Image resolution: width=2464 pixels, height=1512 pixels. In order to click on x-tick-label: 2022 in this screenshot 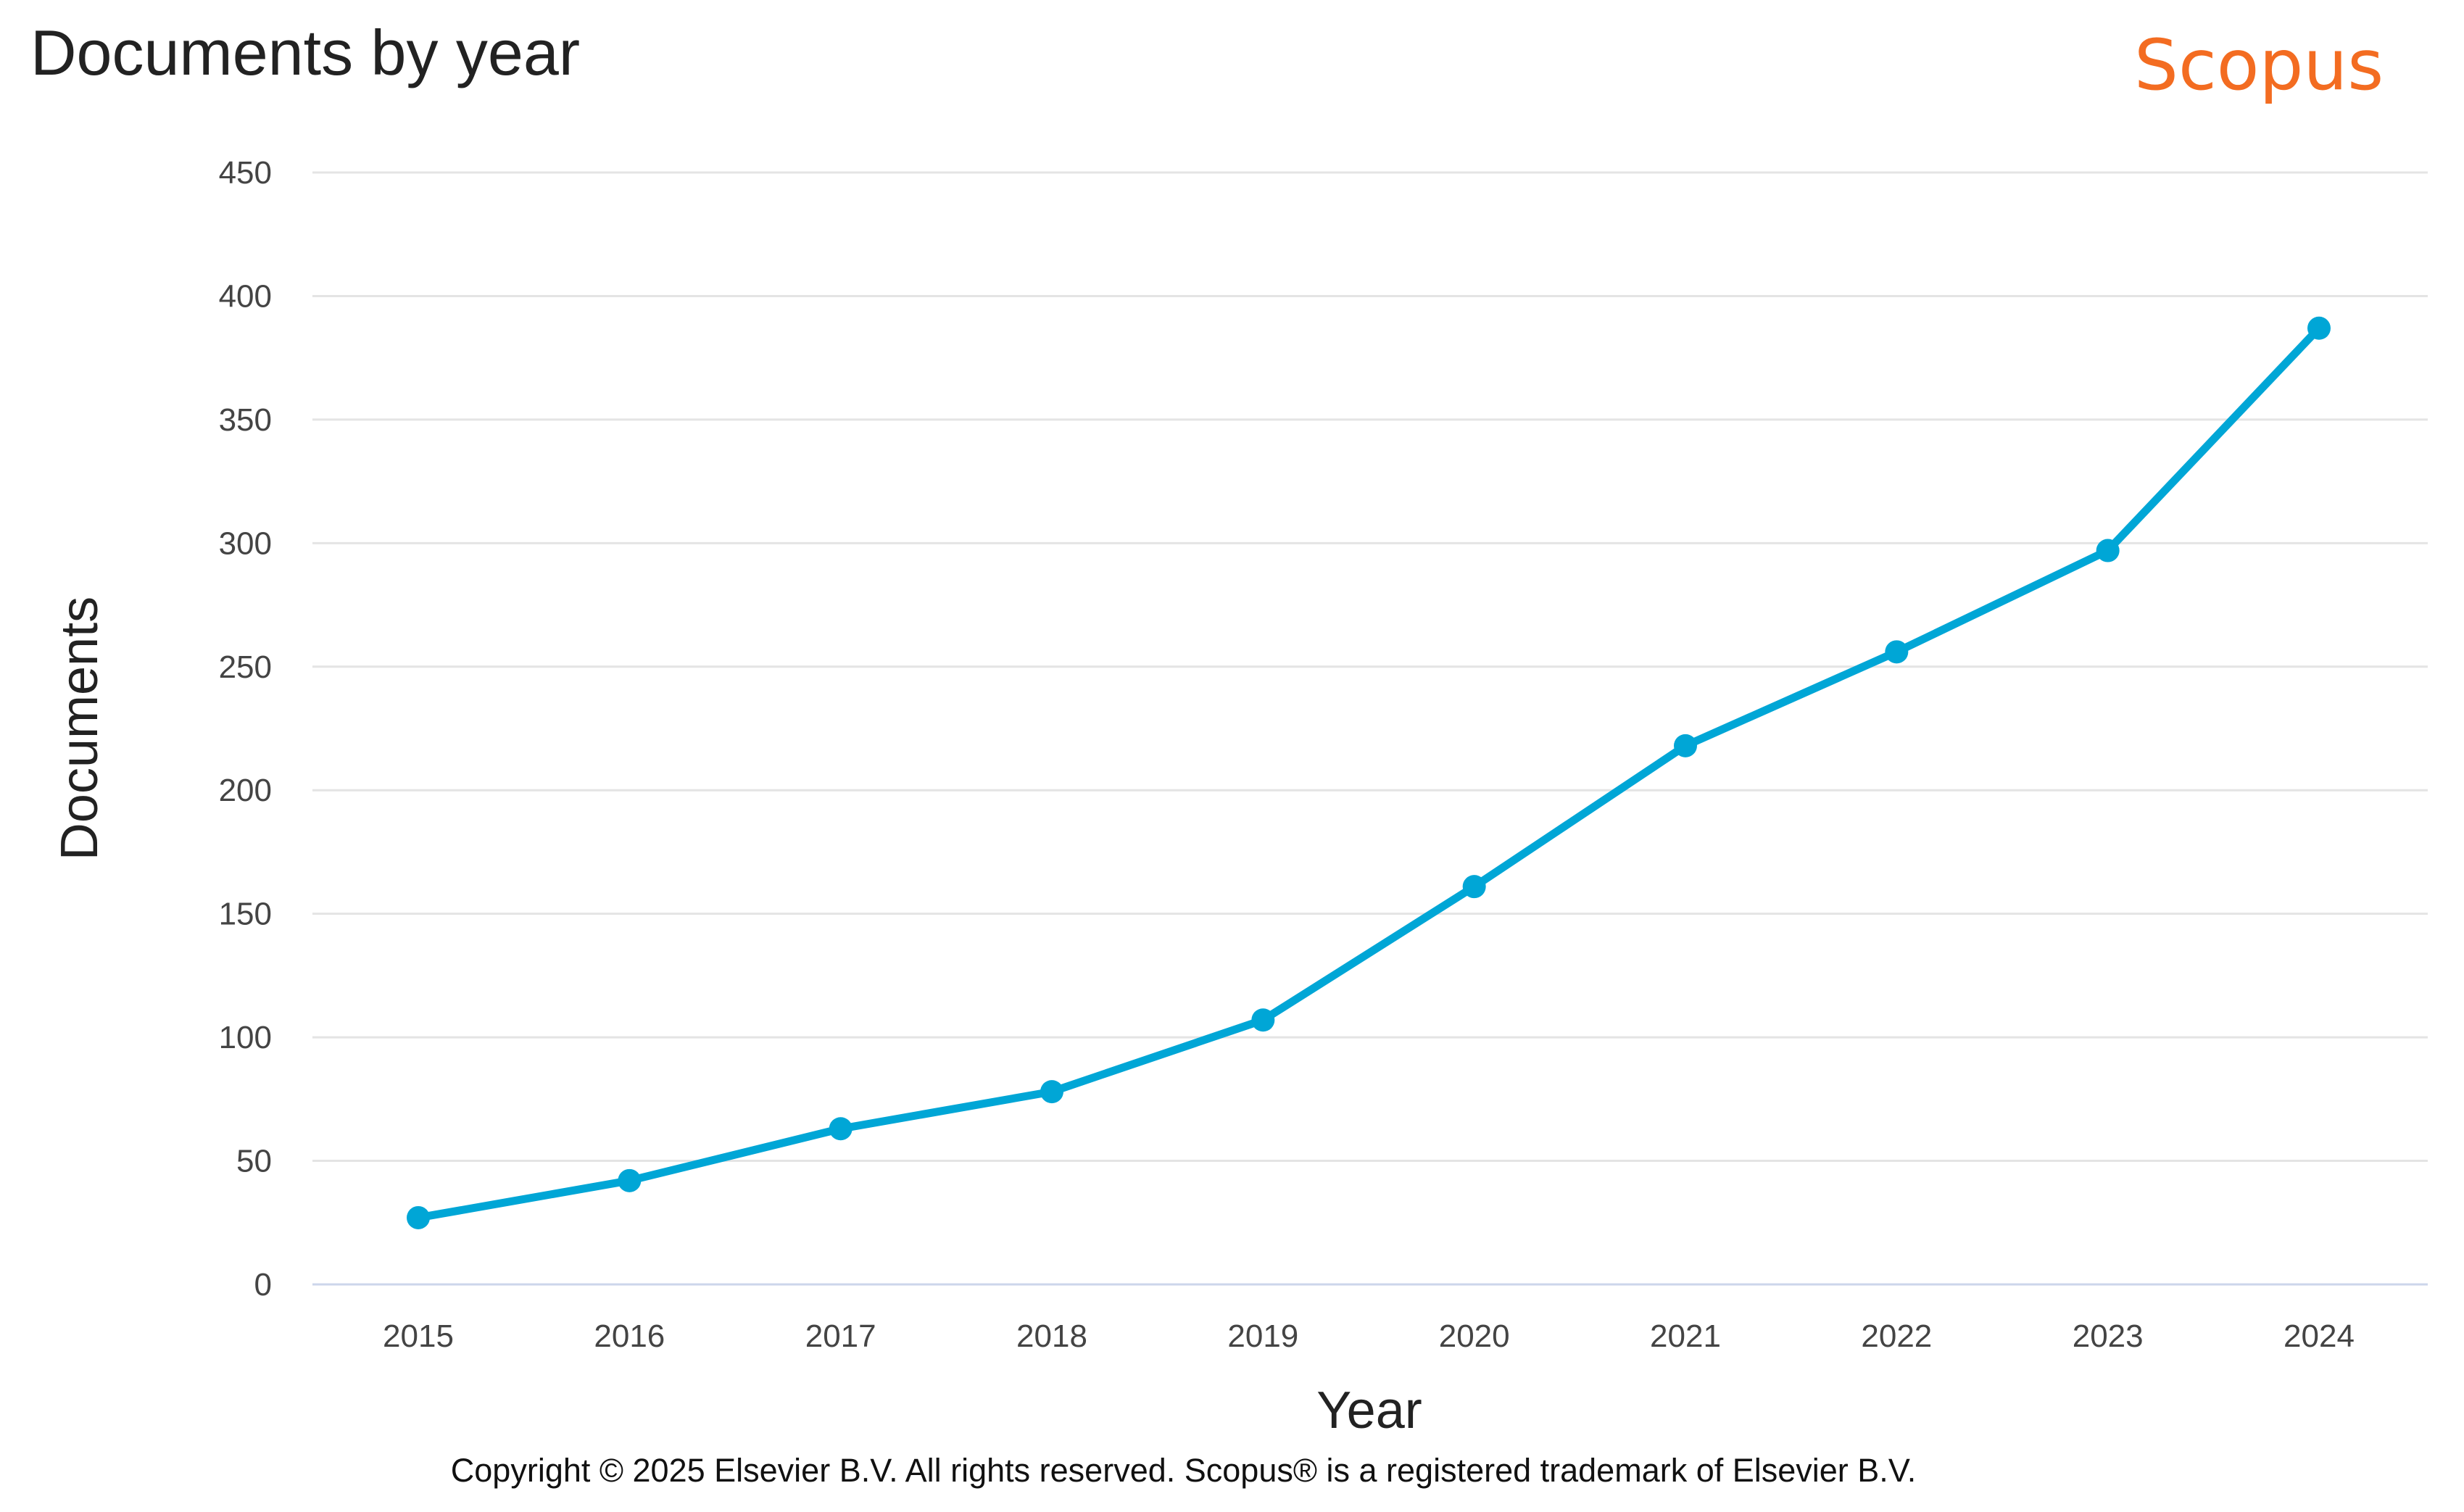, I will do `click(1897, 1336)`.